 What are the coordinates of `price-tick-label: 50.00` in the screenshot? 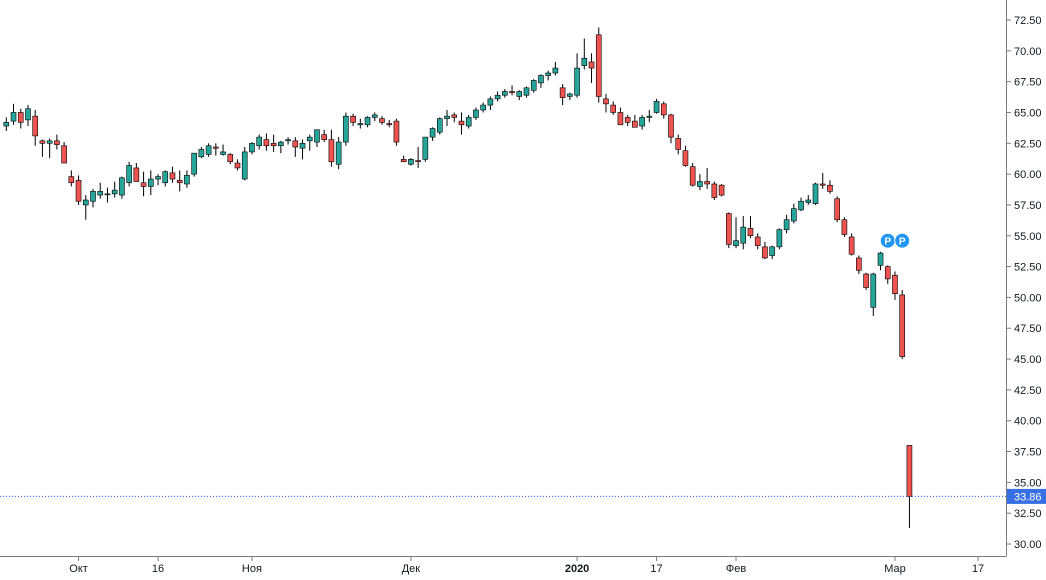 It's located at (1028, 298).